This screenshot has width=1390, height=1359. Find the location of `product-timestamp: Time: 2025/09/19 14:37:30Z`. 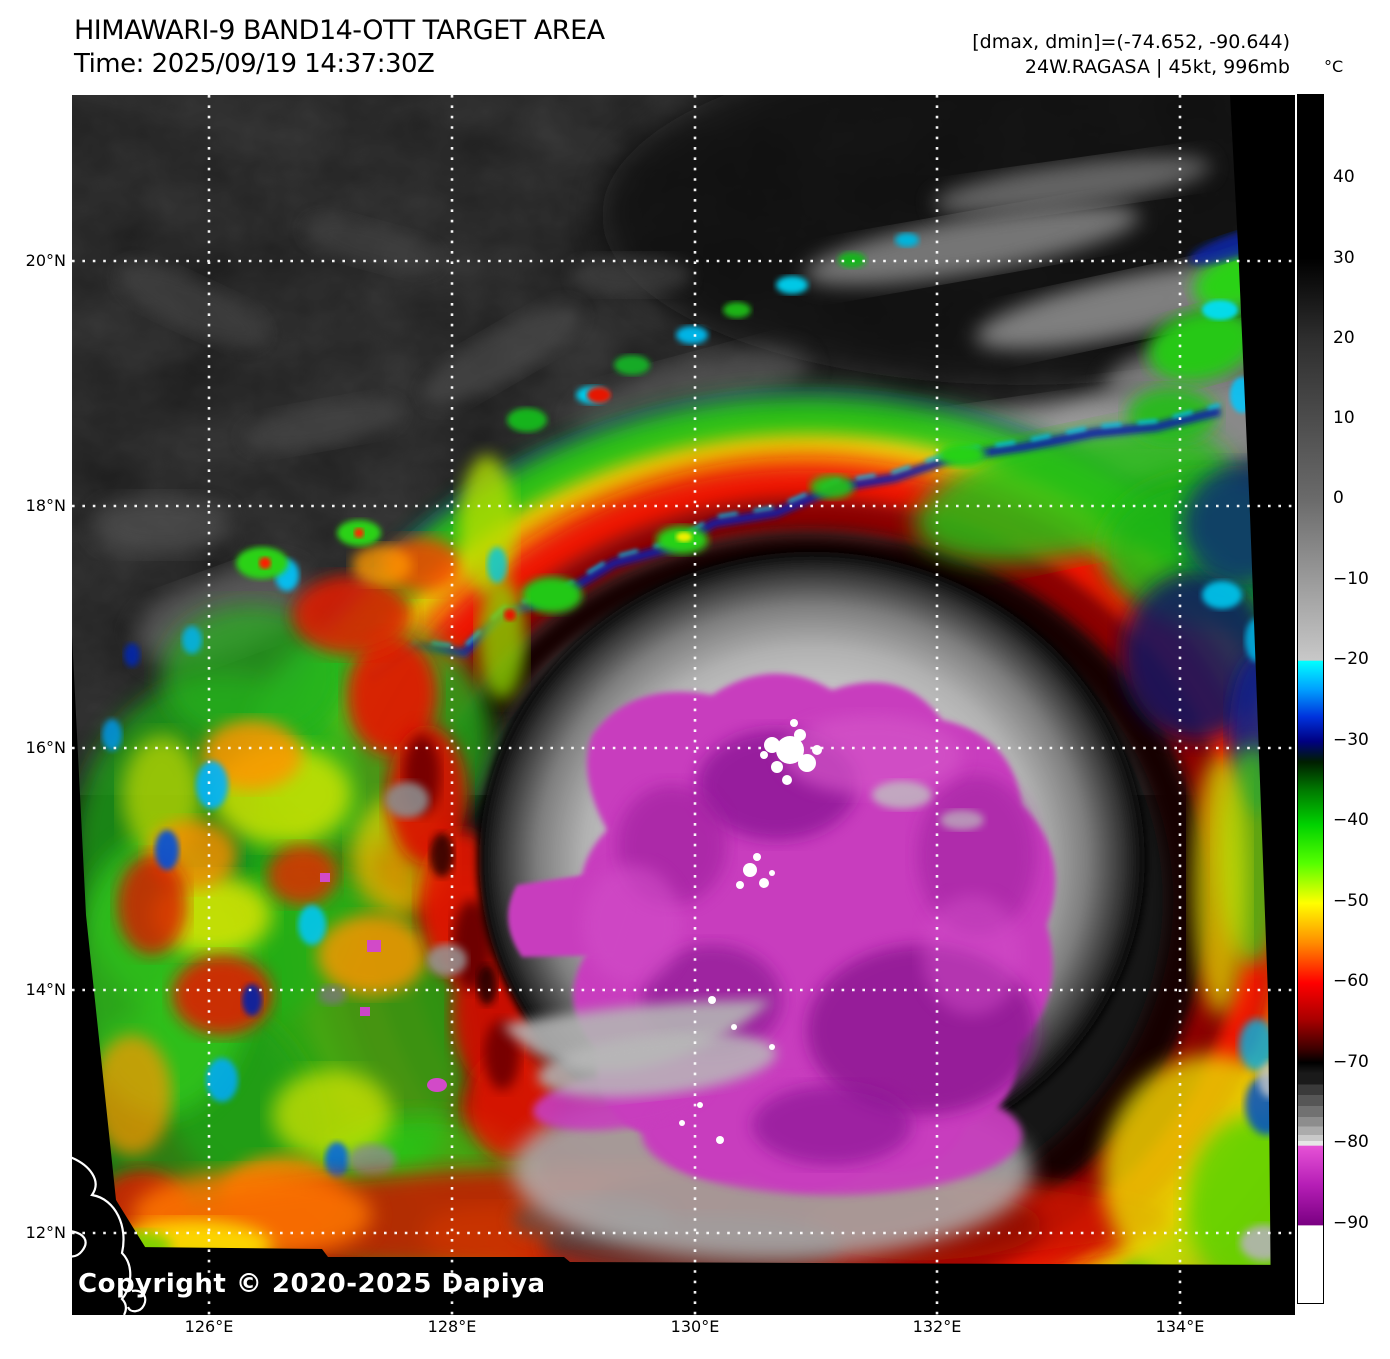

product-timestamp: Time: 2025/09/19 14:37:30Z is located at coordinates (254, 64).